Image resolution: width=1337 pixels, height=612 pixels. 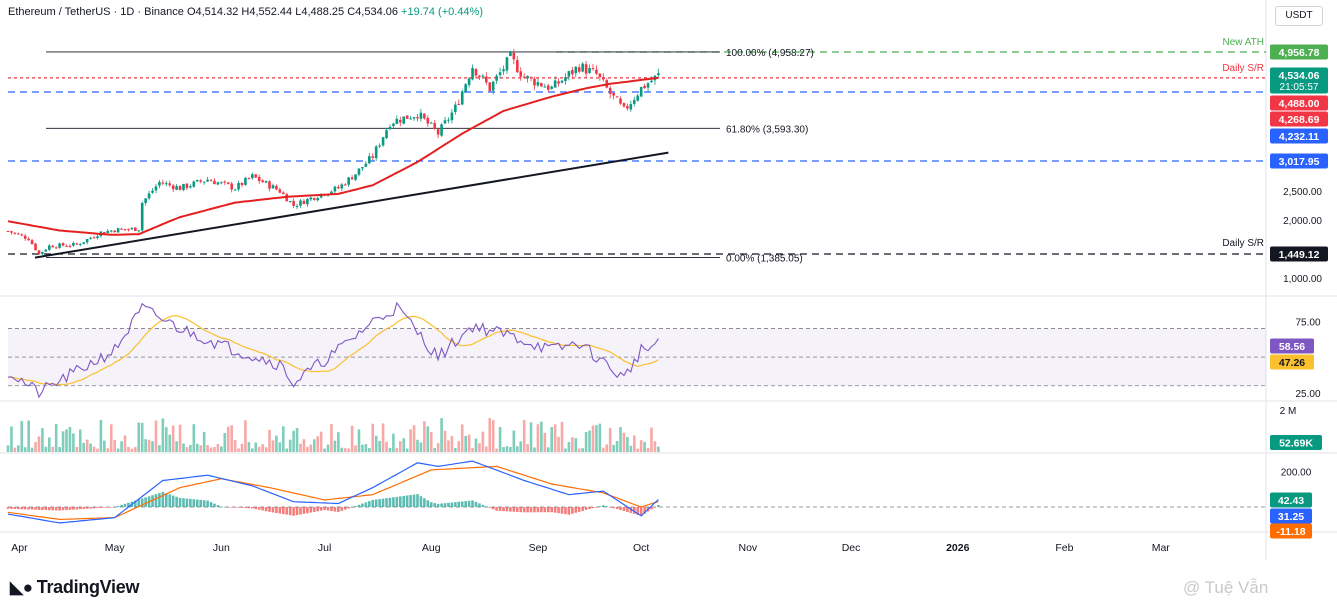 I want to click on symbol-name: Ethereum / TetherUS · 1D · Binance, so click(x=96, y=12).